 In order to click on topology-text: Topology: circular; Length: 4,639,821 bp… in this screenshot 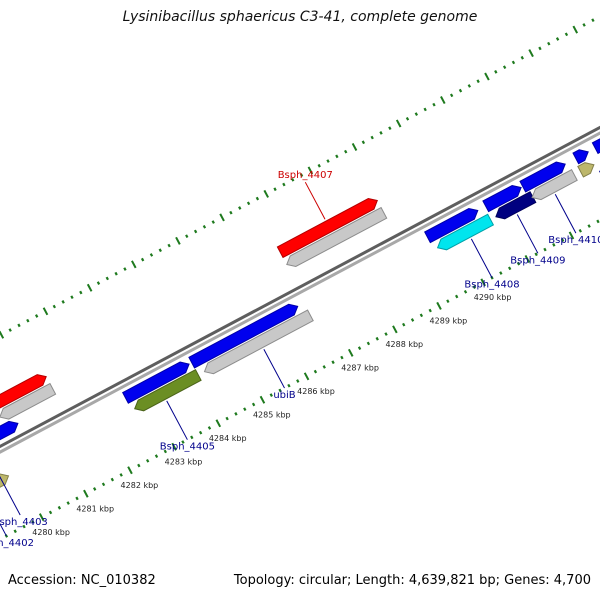, I will do `click(412, 580)`.